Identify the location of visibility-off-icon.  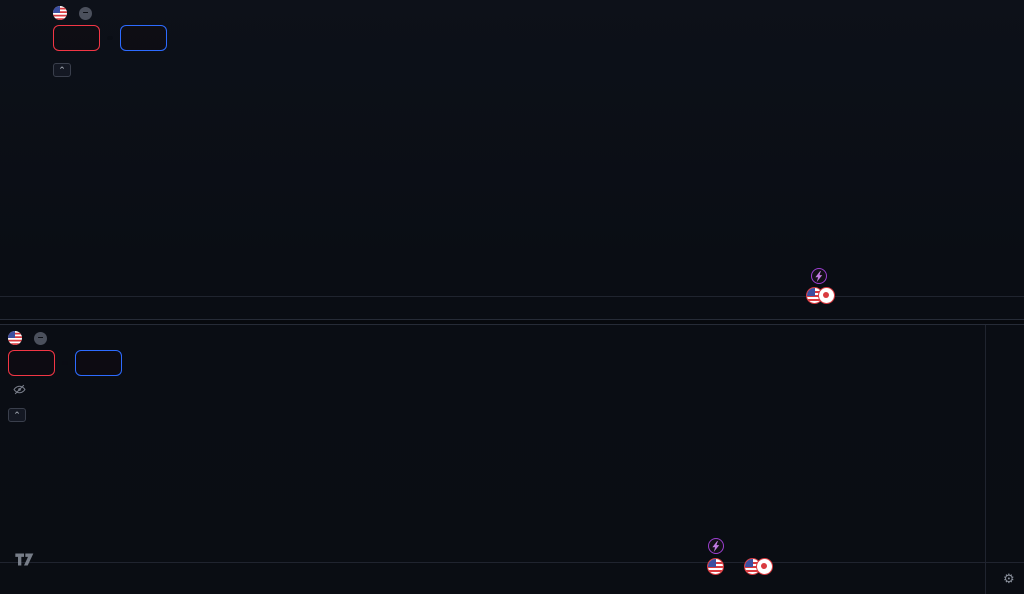
(19, 389).